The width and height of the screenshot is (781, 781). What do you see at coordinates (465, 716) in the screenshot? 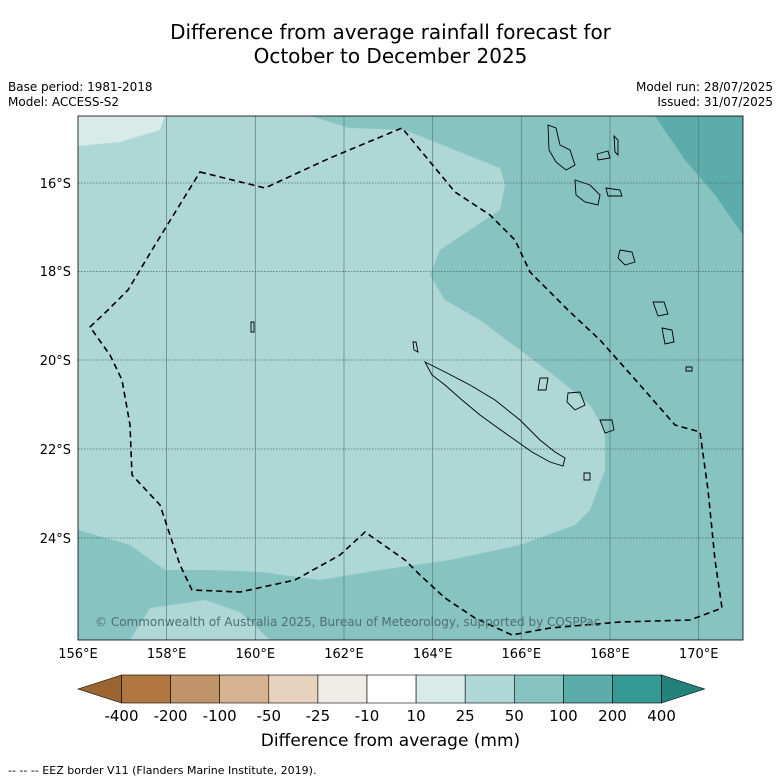
I see `colorbar-tick-label: 25` at bounding box center [465, 716].